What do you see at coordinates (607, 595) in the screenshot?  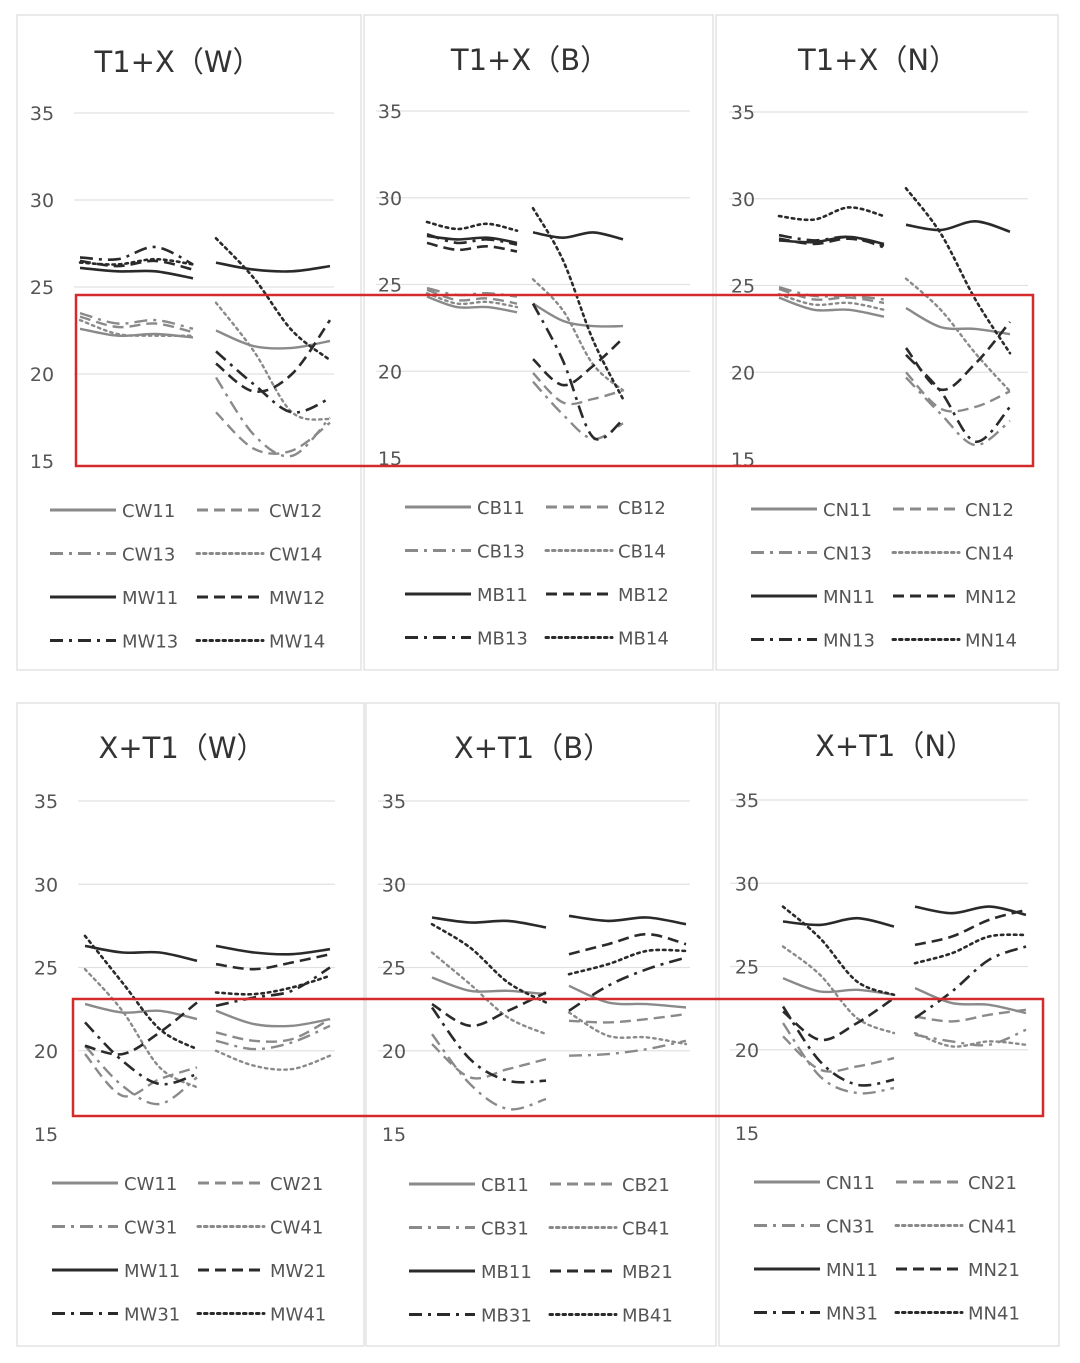 I see `legend-item-mb12: MB12` at bounding box center [607, 595].